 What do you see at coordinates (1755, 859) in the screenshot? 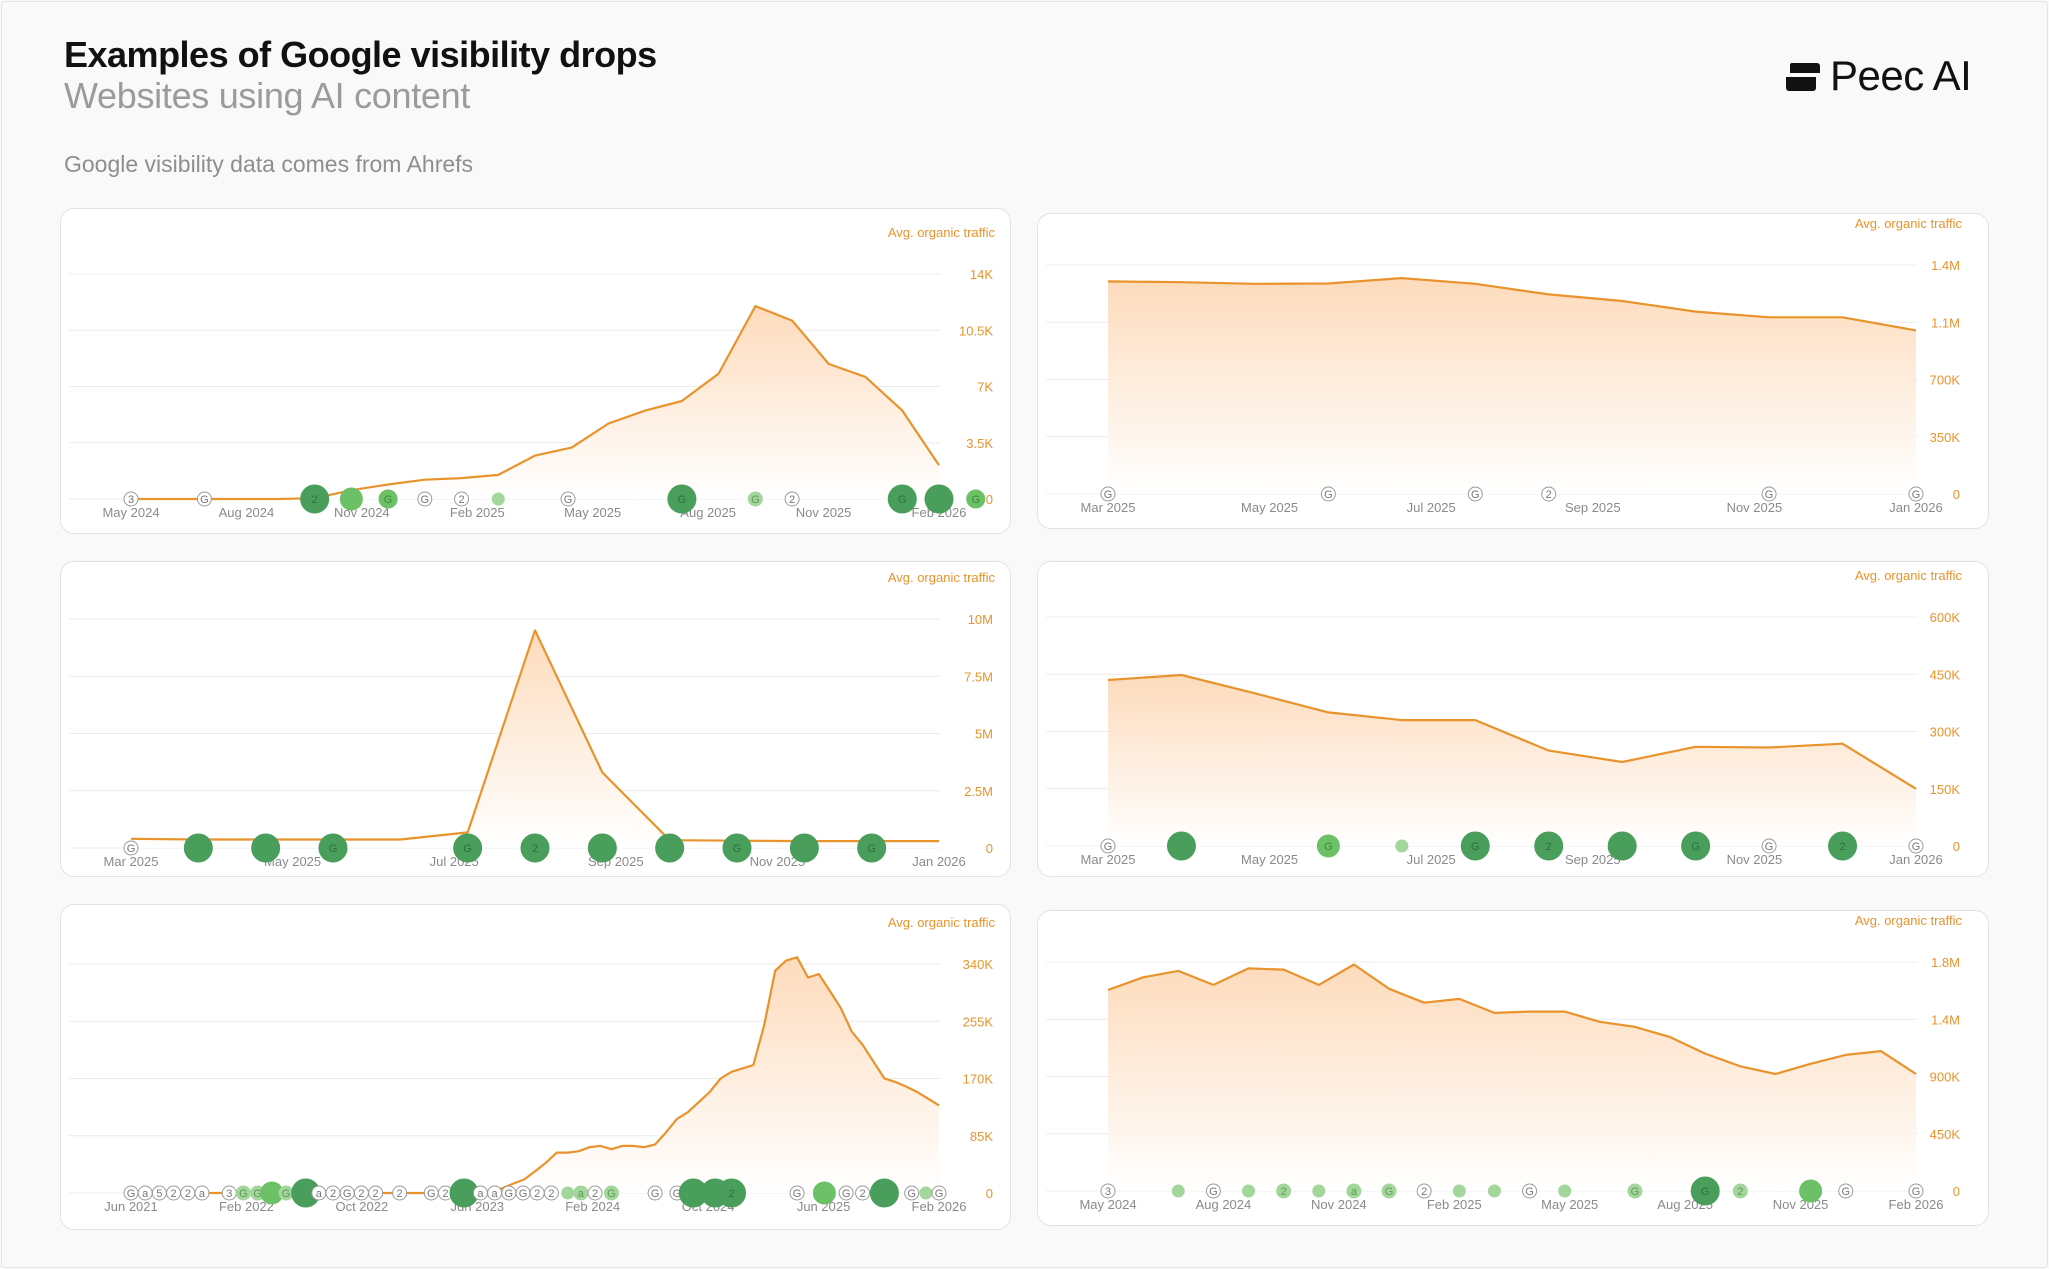
I see `x-tick-label: Nov 2025` at bounding box center [1755, 859].